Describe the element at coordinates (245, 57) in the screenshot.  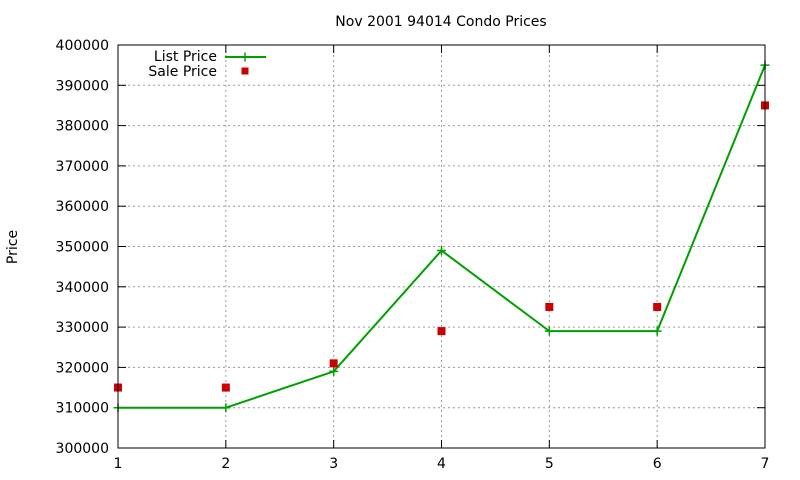
I see `legend-marker-list-price` at that location.